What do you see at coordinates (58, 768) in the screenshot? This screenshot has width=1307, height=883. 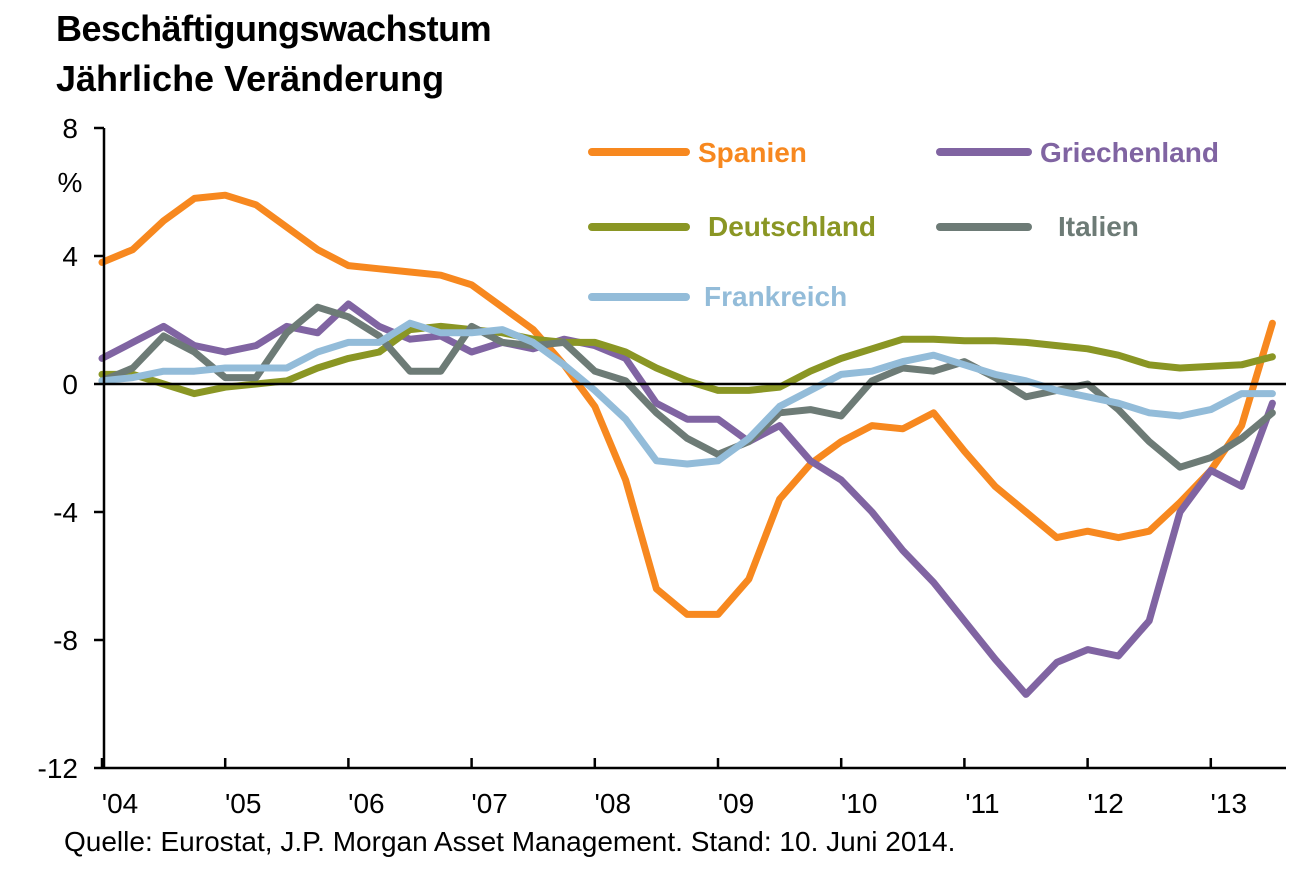 I see `y-tick-label: -12` at bounding box center [58, 768].